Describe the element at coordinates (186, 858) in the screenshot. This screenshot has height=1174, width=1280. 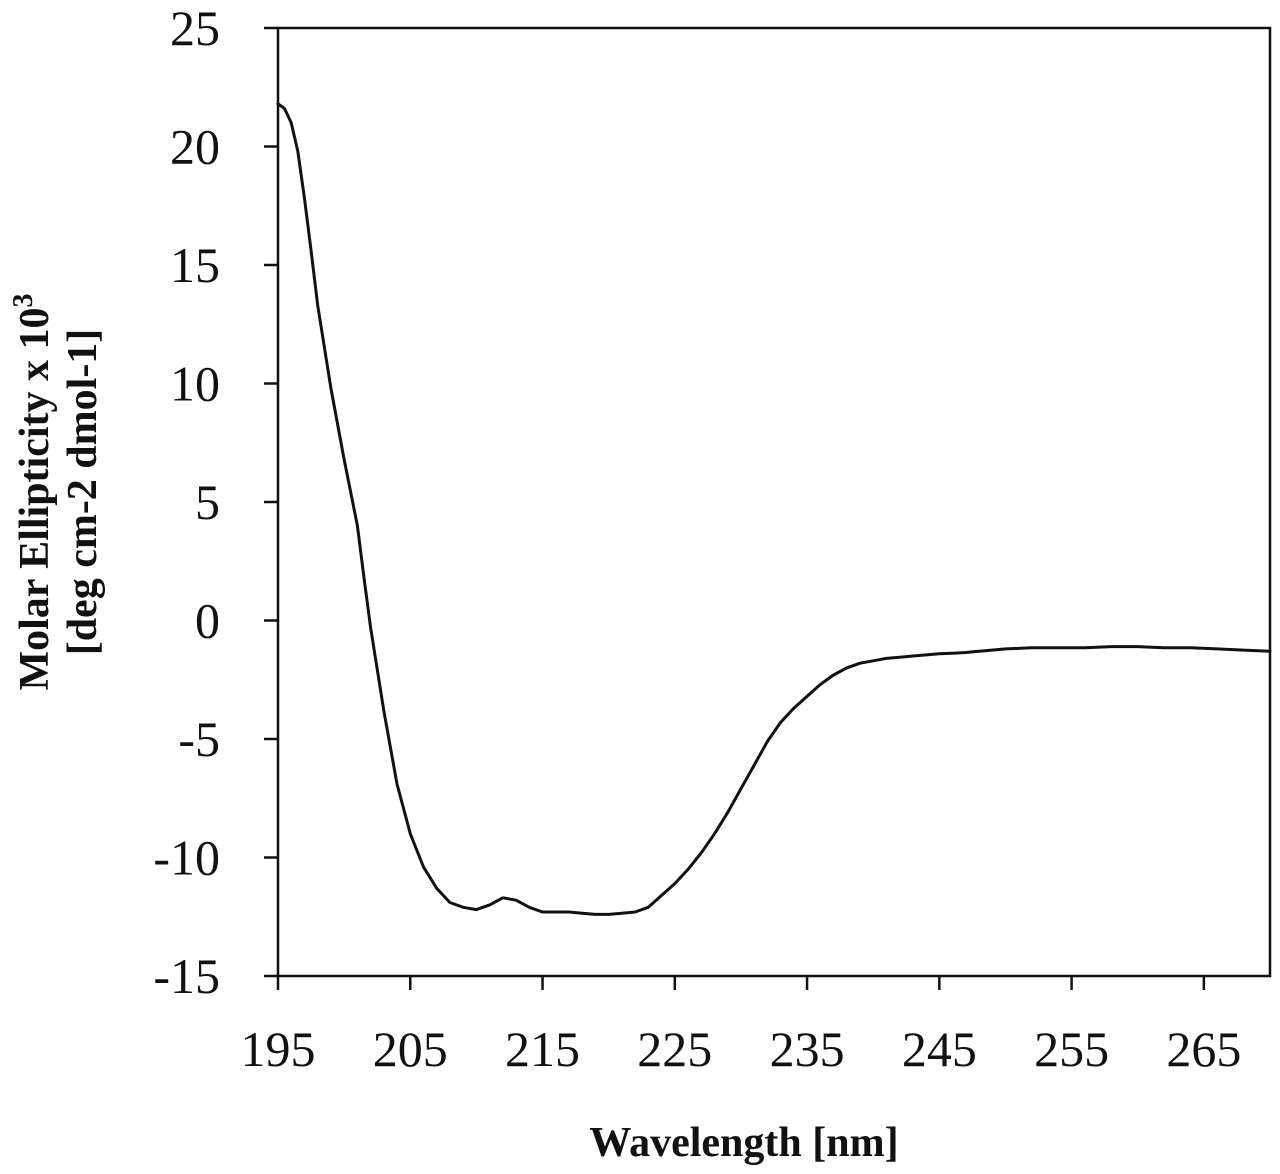
I see `y-tick-label: -10` at that location.